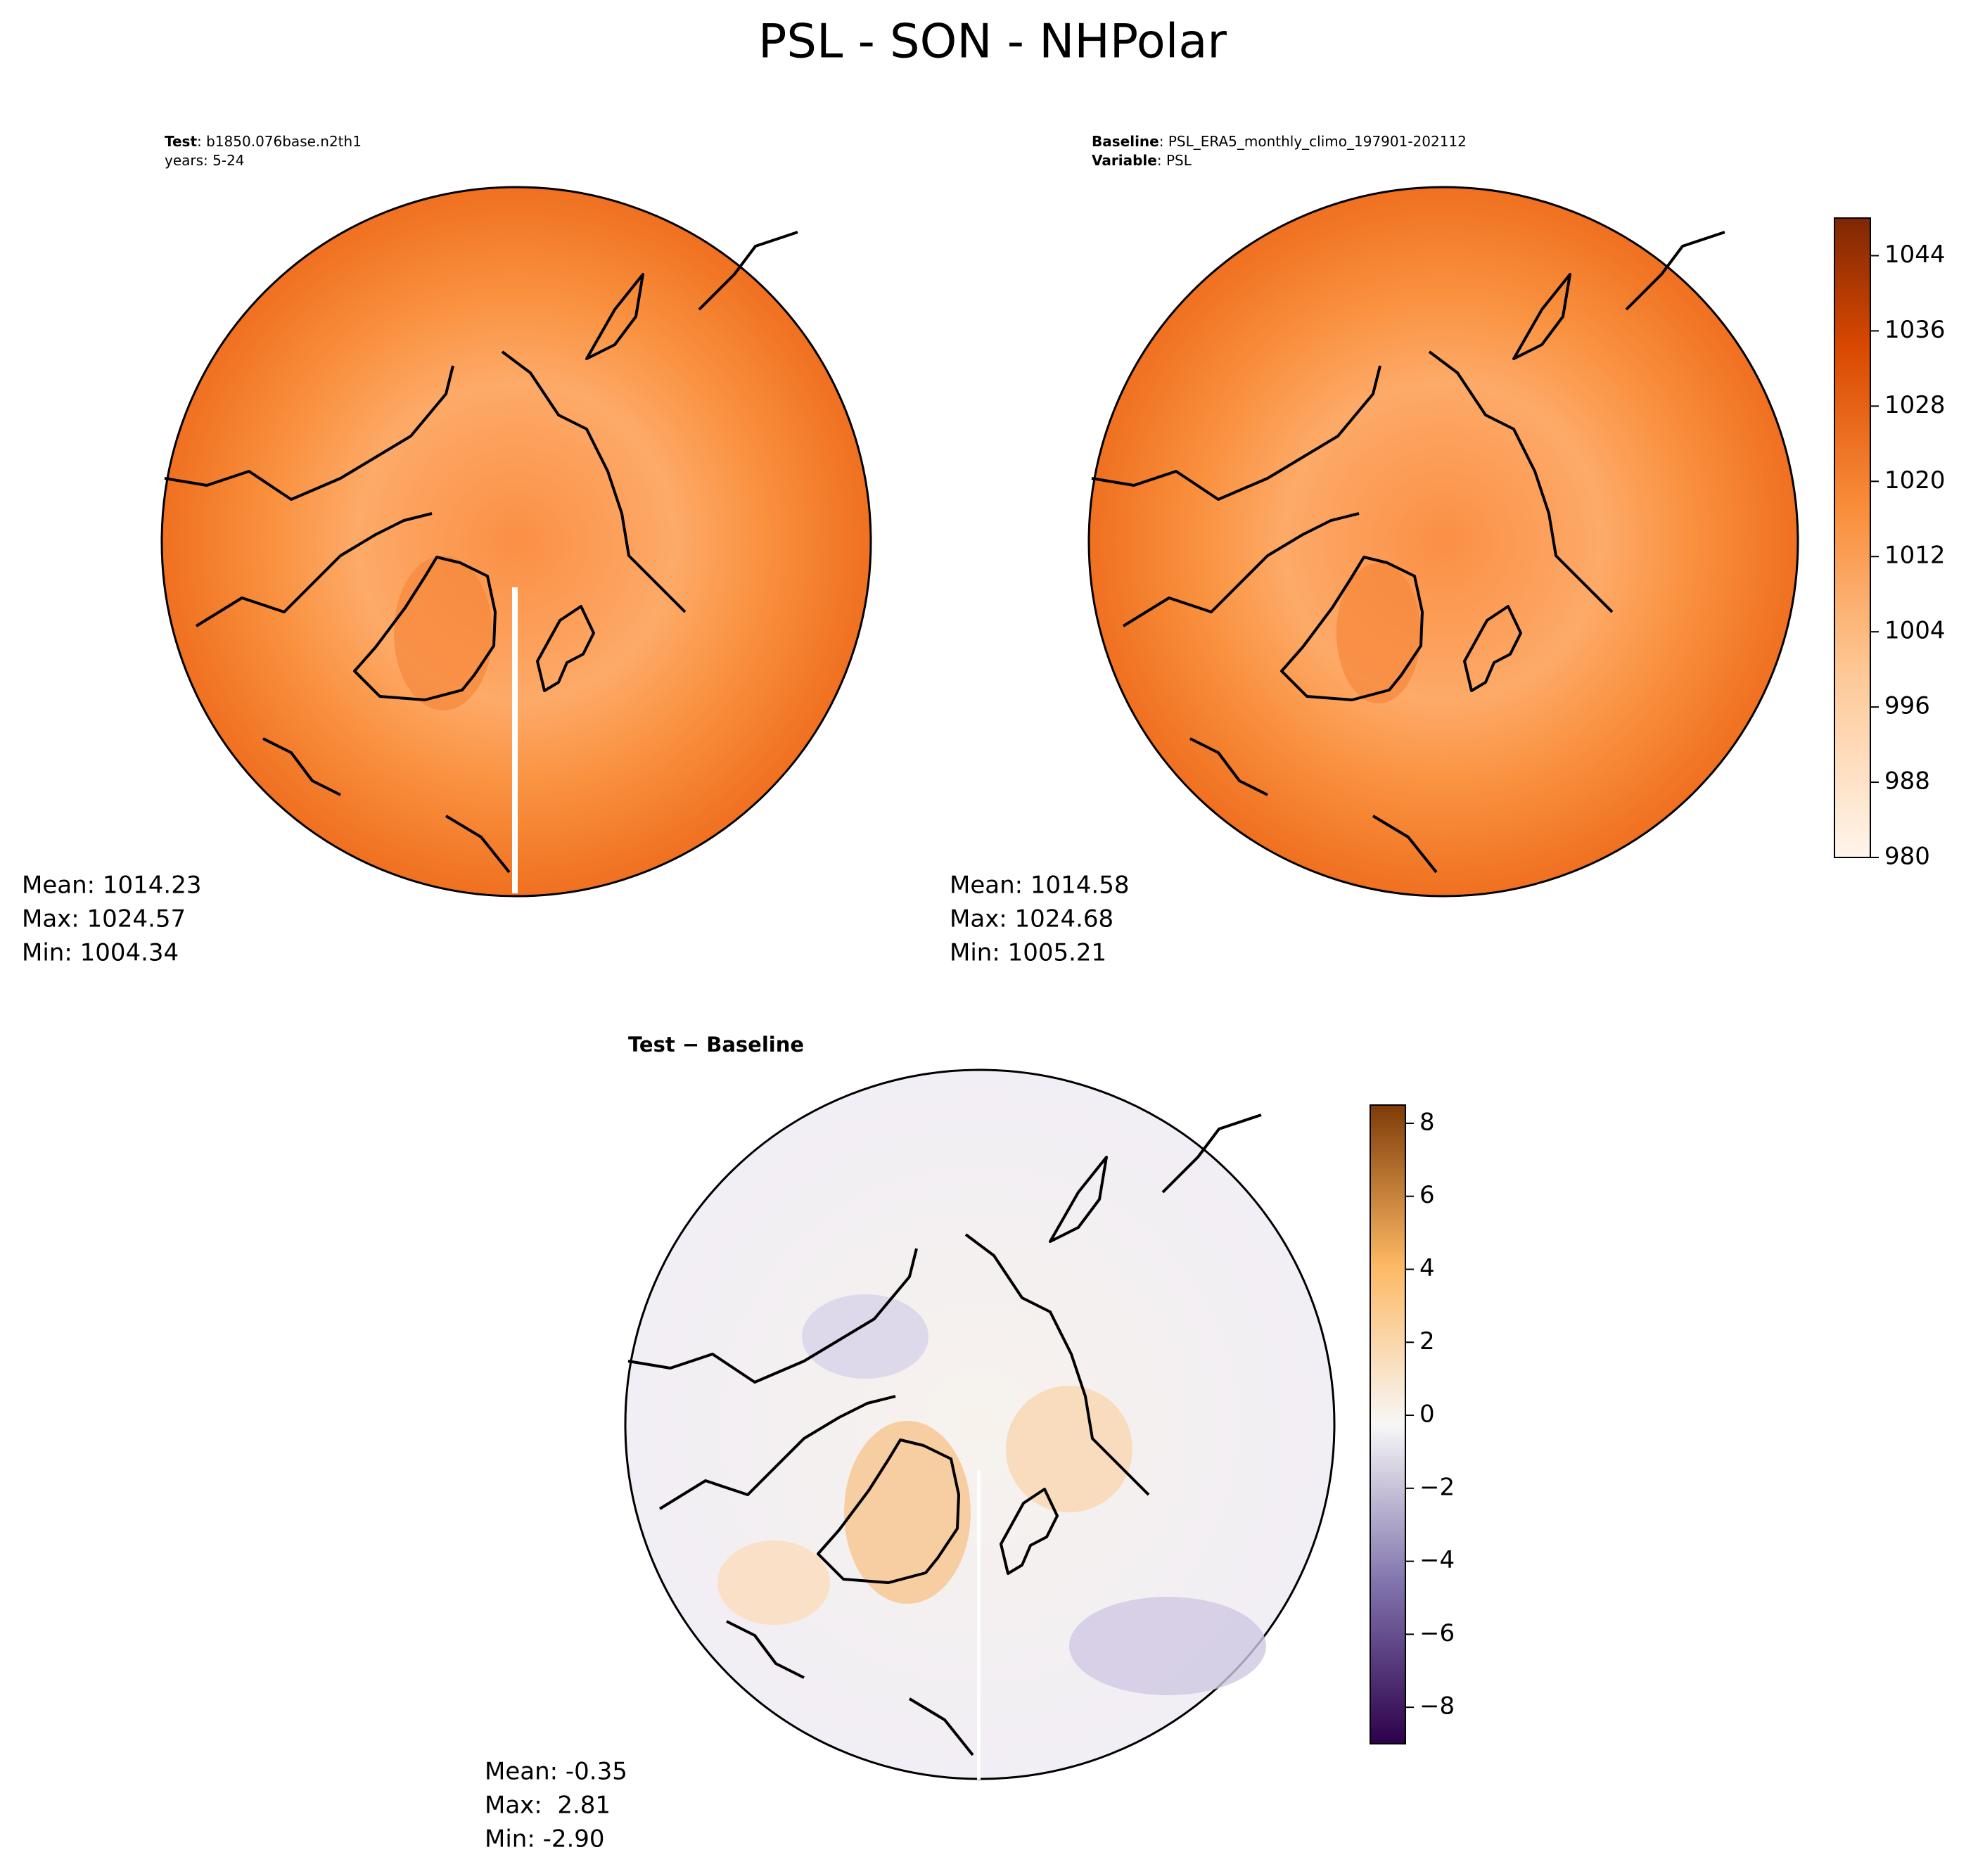 The height and width of the screenshot is (1876, 1985). Describe the element at coordinates (1031, 919) in the screenshot. I see `stat: Max: 1024.68` at that location.